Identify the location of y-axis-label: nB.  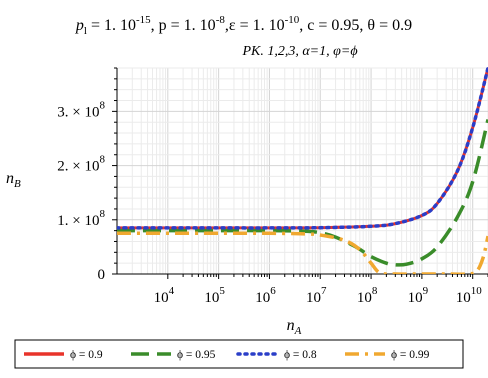
(13, 180).